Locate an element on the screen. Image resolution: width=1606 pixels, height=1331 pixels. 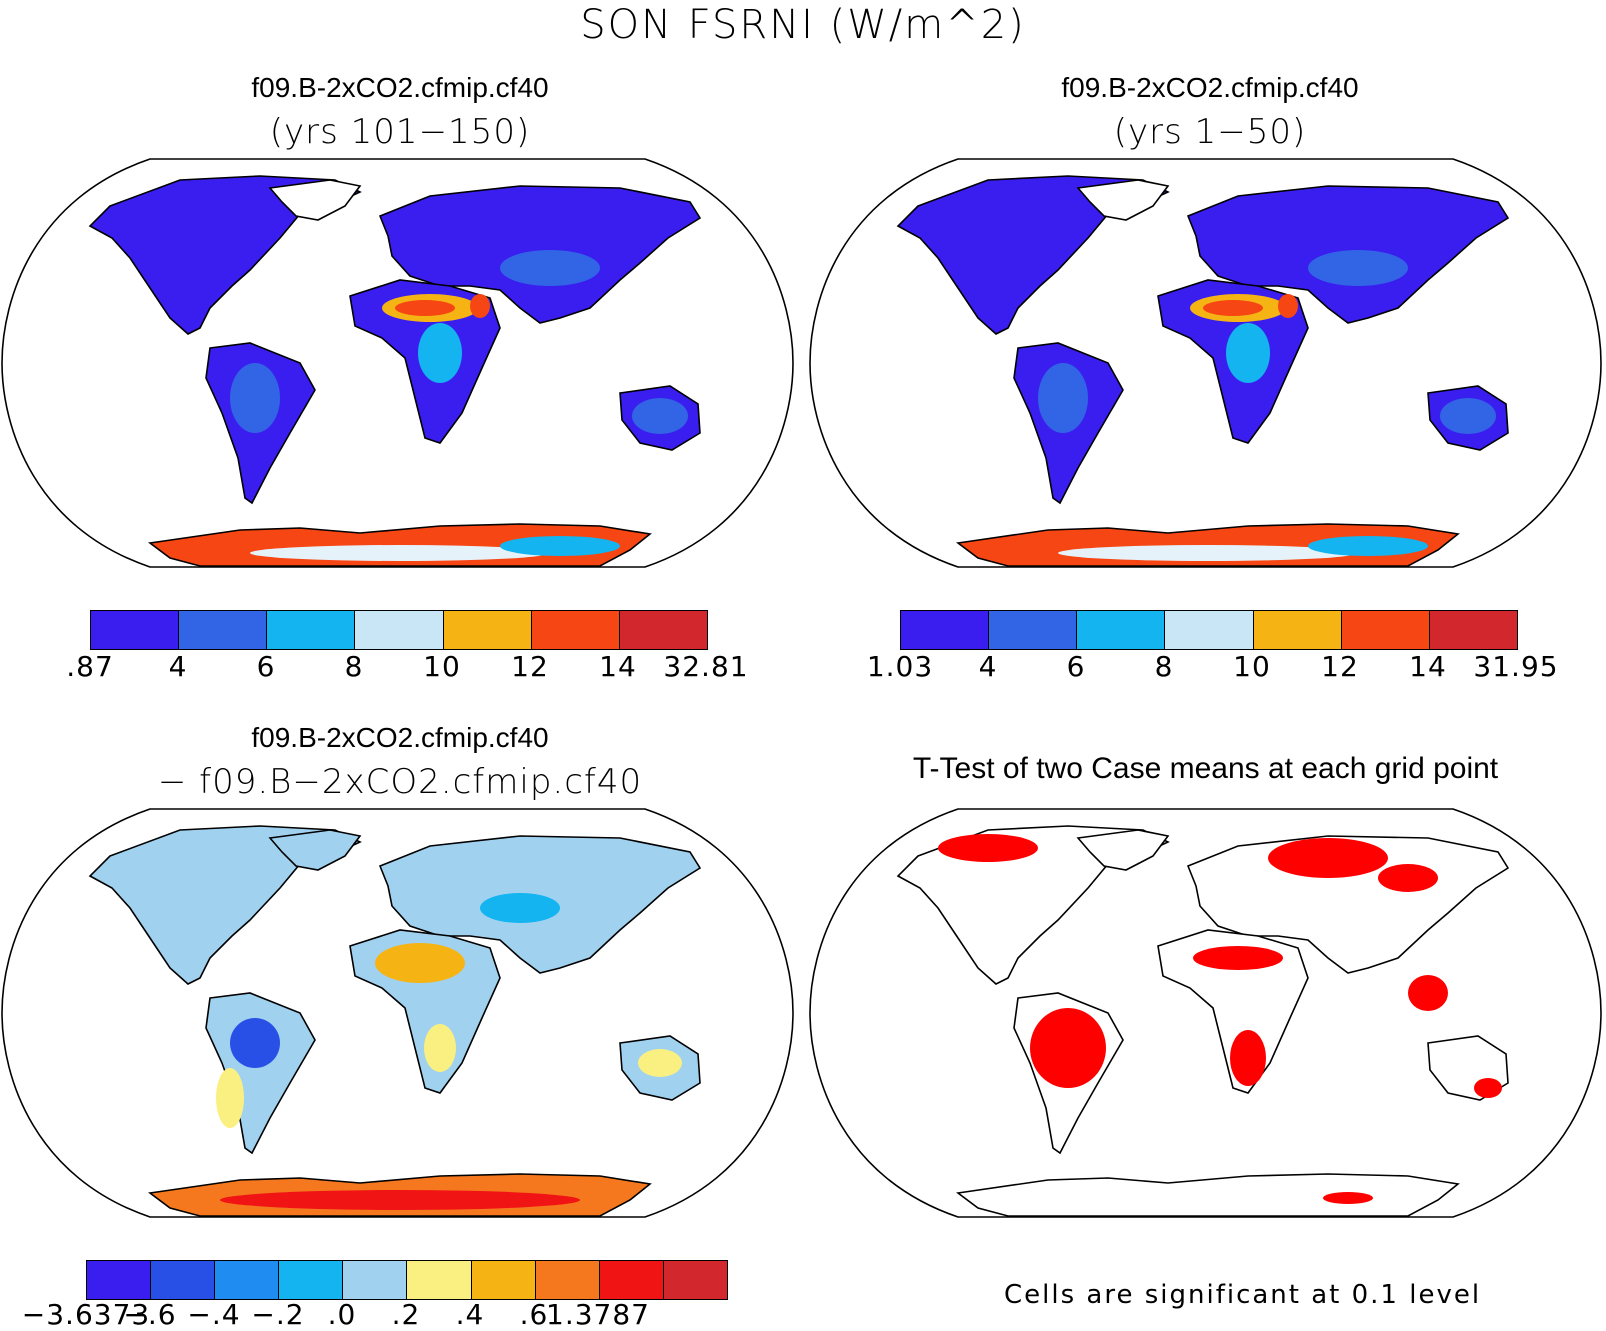
indonesia-significant-cells is located at coordinates (1428, 993).